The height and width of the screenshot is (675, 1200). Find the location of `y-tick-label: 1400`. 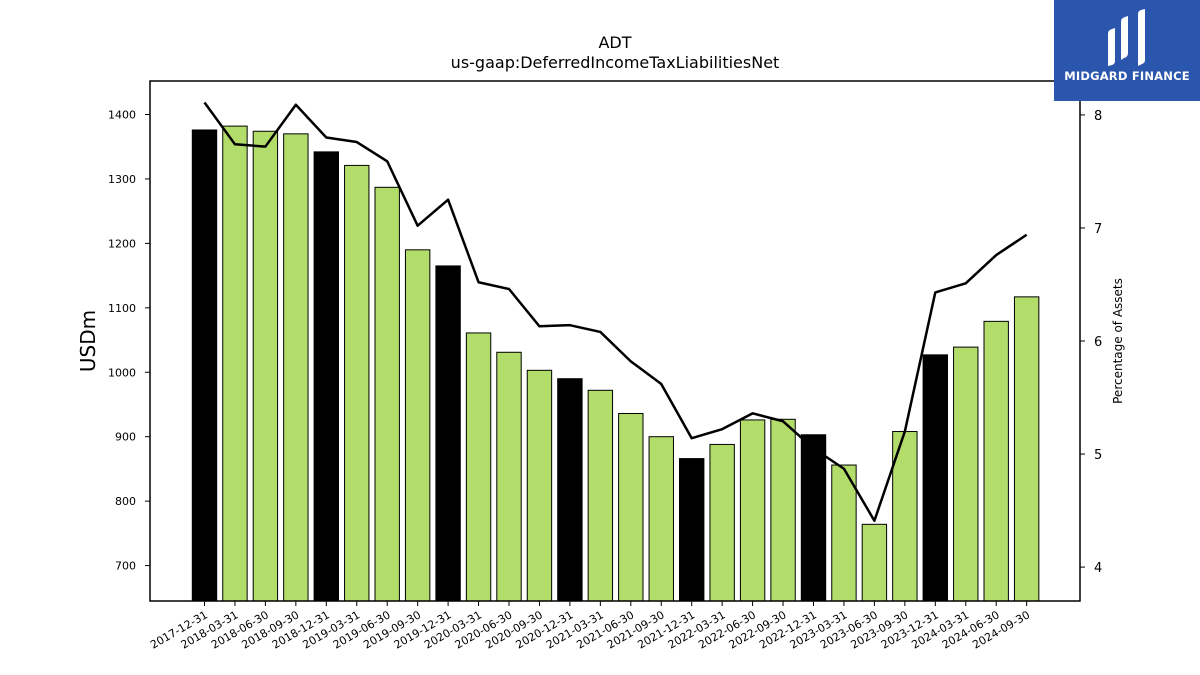

y-tick-label: 1400 is located at coordinates (122, 115).